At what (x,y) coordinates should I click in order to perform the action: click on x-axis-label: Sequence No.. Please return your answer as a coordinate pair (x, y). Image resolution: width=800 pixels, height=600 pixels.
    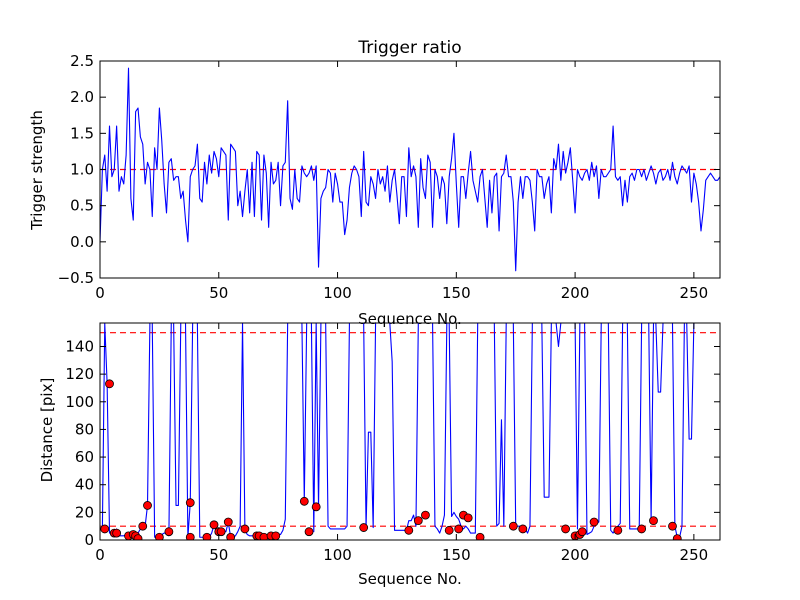
    Looking at the image, I should click on (410, 579).